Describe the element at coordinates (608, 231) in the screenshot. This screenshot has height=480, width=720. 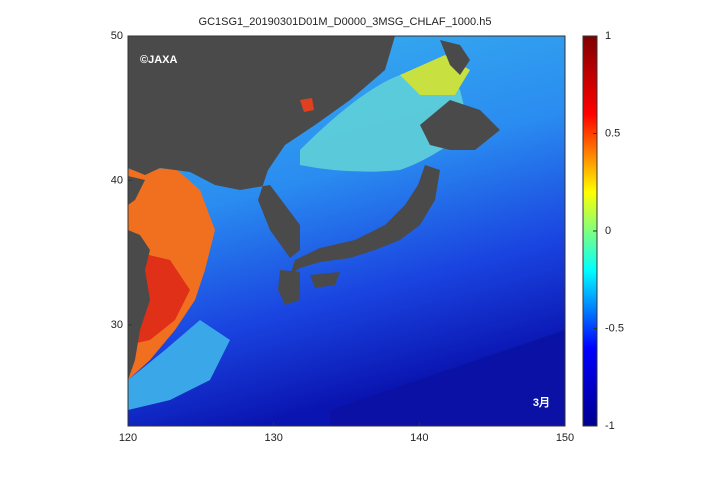
I see `colorbar-tick-label: 0` at that location.